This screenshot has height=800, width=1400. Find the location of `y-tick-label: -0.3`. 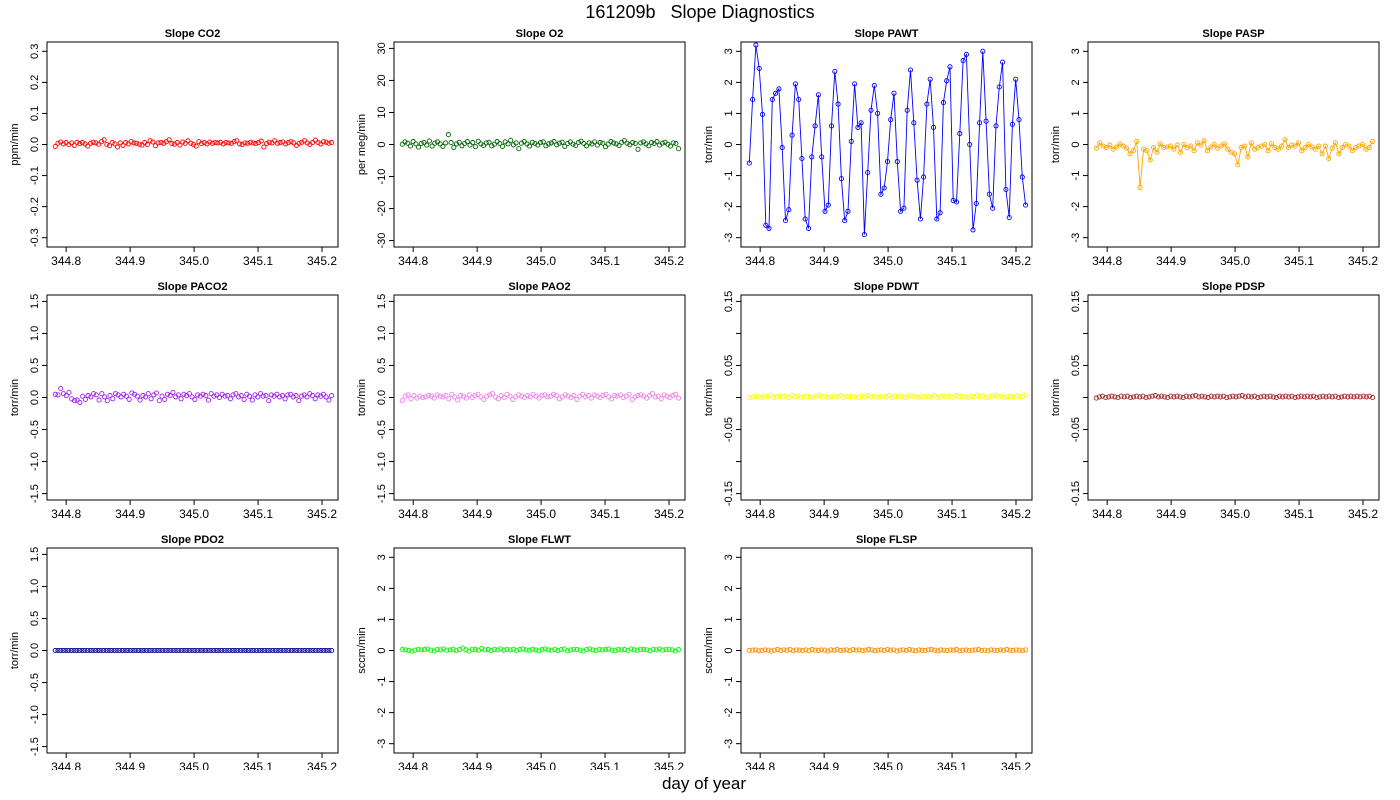

y-tick-label: -0.3 is located at coordinates (35, 237).